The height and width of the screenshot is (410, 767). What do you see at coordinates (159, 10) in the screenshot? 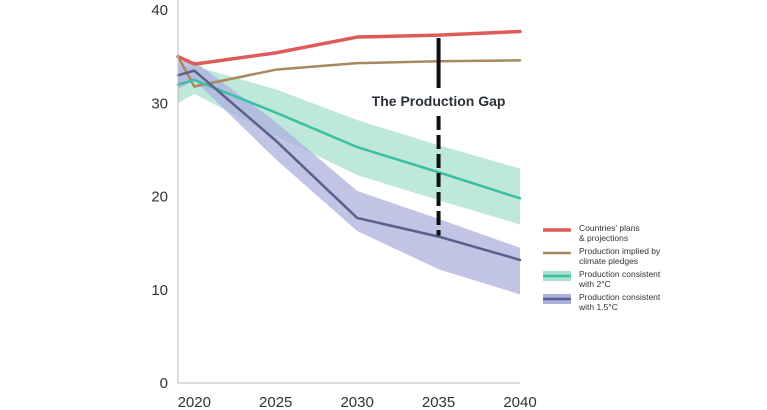
I see `y-tick-40: 40` at bounding box center [159, 10].